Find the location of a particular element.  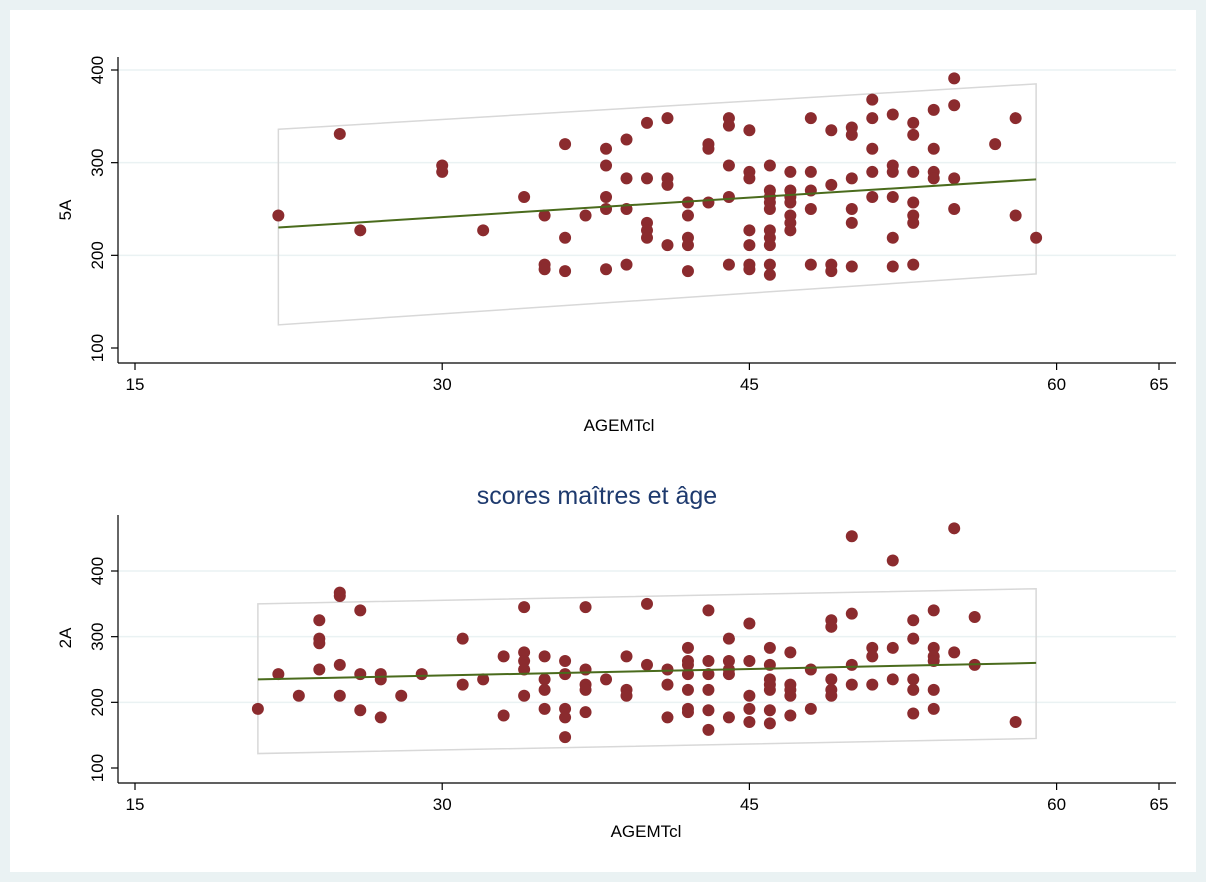

plot-5a-y-tick-label: 200 is located at coordinates (97, 255).